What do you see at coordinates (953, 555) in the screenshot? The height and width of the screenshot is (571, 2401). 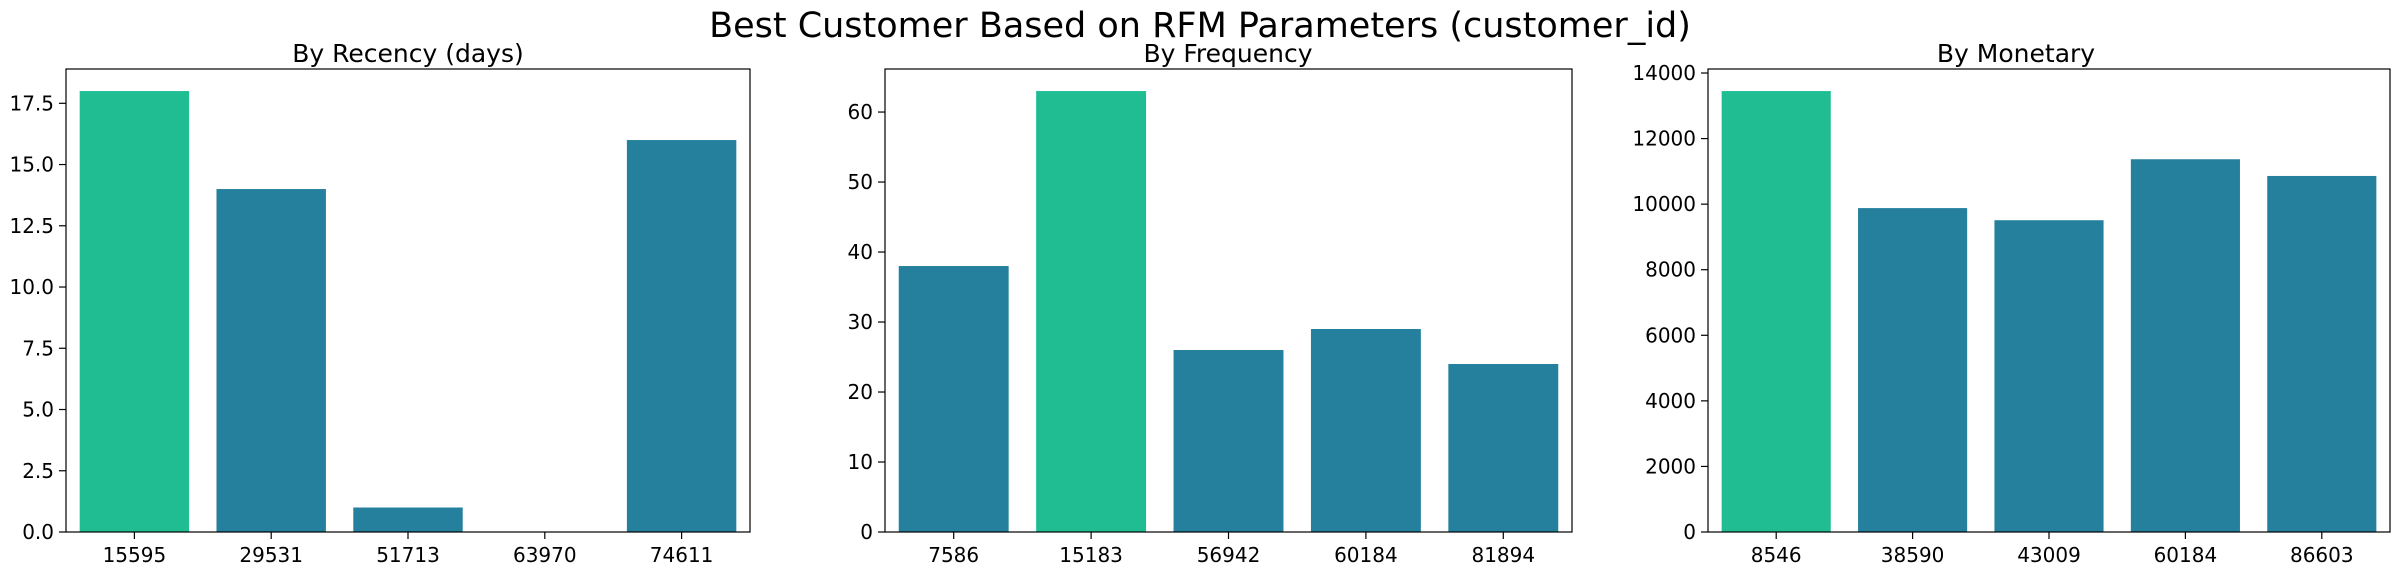 I see `x-tick-label: 7586` at bounding box center [953, 555].